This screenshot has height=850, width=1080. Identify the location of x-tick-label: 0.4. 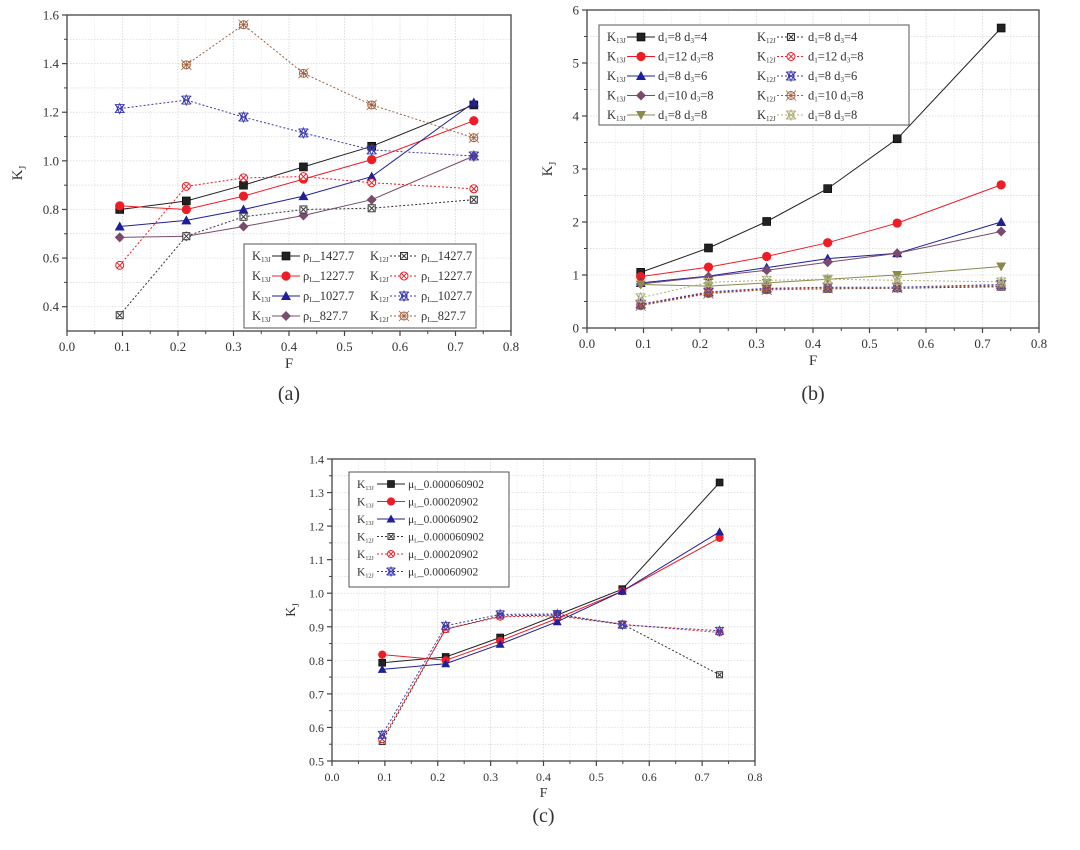
(543, 777).